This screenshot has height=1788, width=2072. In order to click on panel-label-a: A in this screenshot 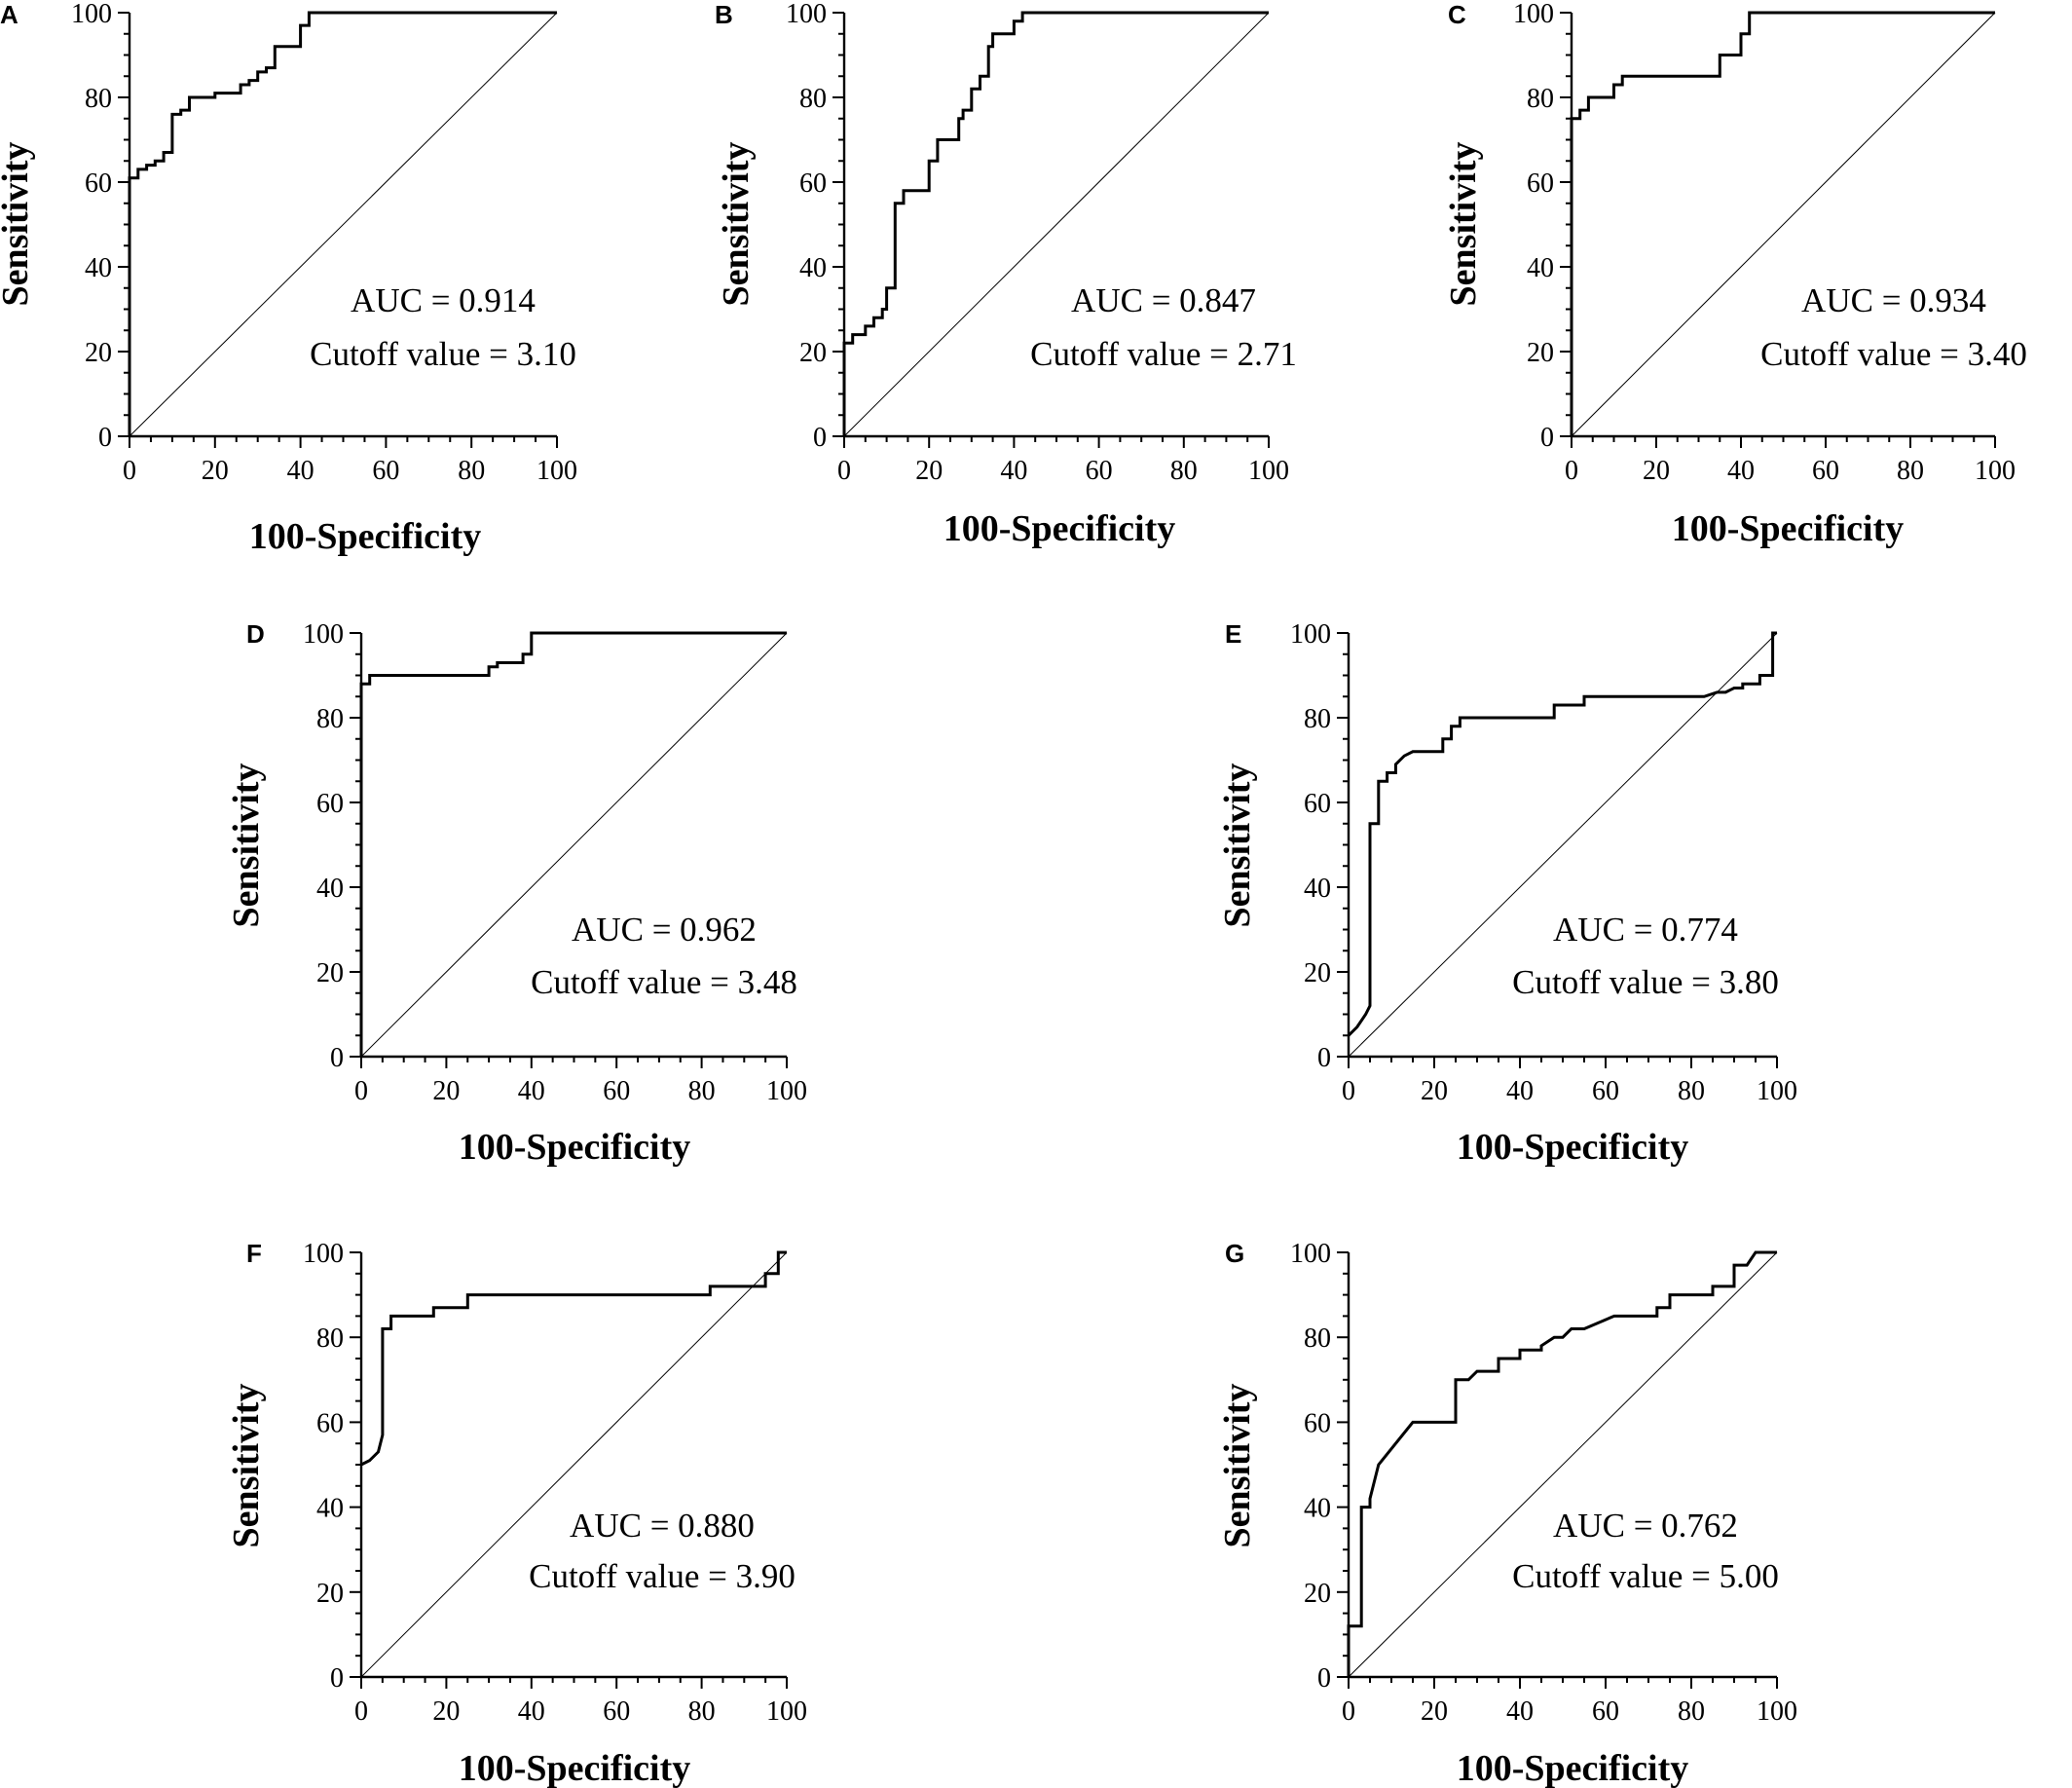, I will do `click(9, 14)`.